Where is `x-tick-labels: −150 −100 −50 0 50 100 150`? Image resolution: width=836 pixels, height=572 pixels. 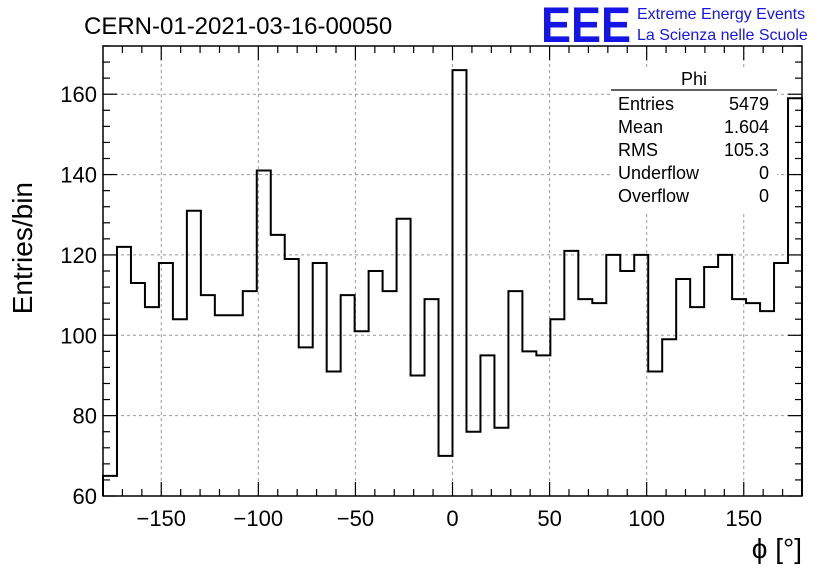 x-tick-labels: −150 −100 −50 0 50 100 150 is located at coordinates (449, 518).